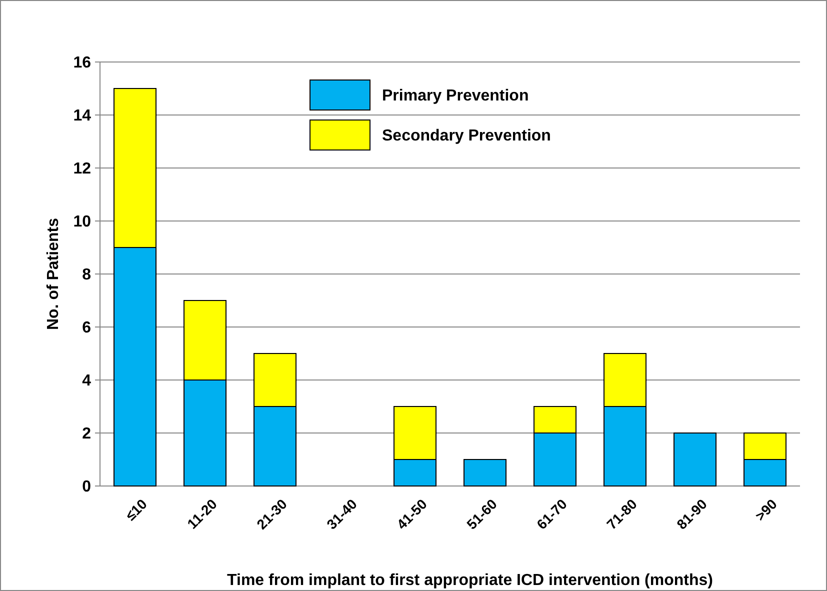  What do you see at coordinates (136, 510) in the screenshot?
I see `x-tick-label: ≤10` at bounding box center [136, 510].